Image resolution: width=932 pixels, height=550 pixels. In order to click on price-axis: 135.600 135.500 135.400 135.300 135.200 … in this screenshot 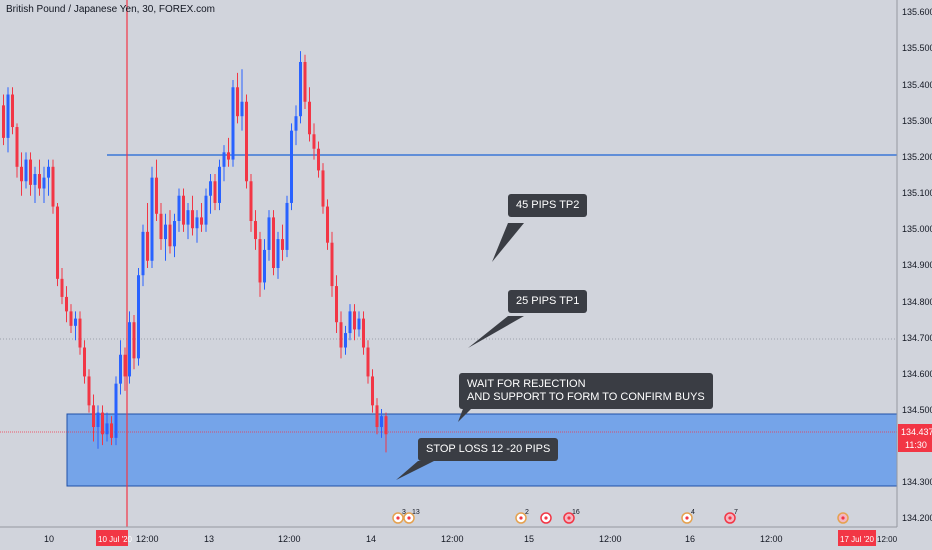, I will do `click(917, 265)`.